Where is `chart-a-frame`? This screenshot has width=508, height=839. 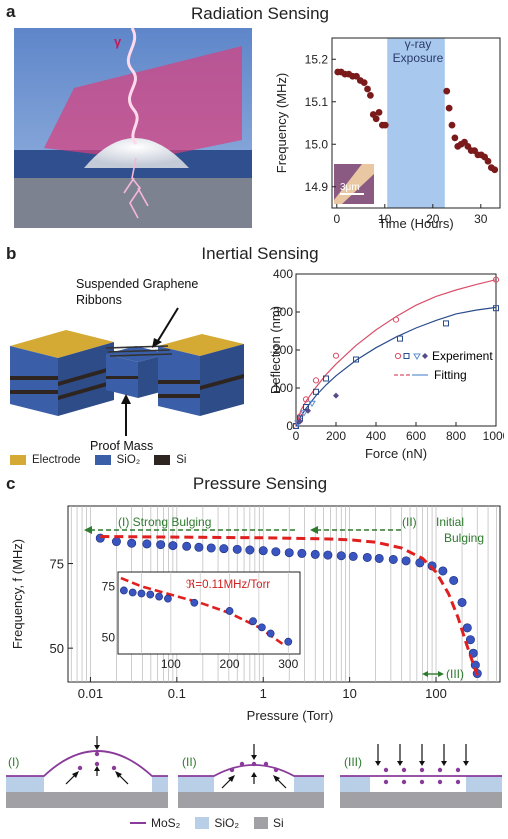 chart-a-frame is located at coordinates (416, 123).